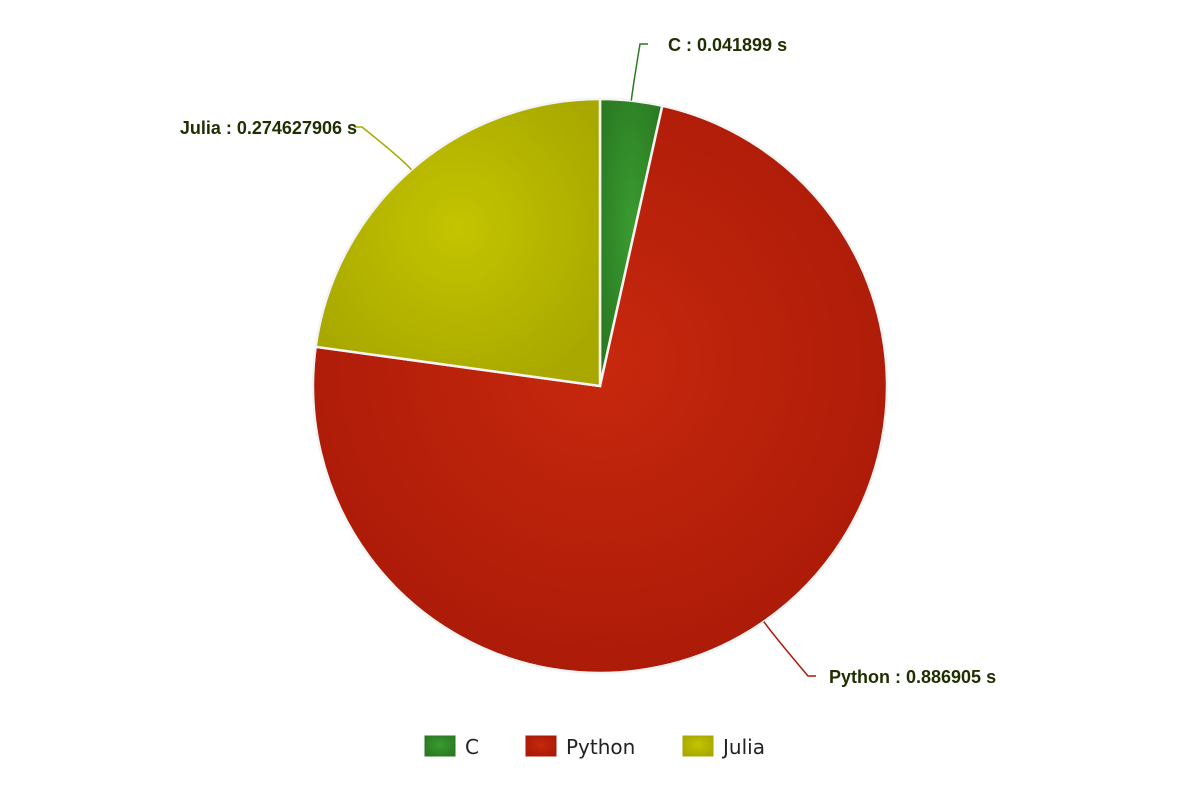 This screenshot has height=800, width=1200. Describe the element at coordinates (698, 746) in the screenshot. I see `legend-swatch-julia` at that location.